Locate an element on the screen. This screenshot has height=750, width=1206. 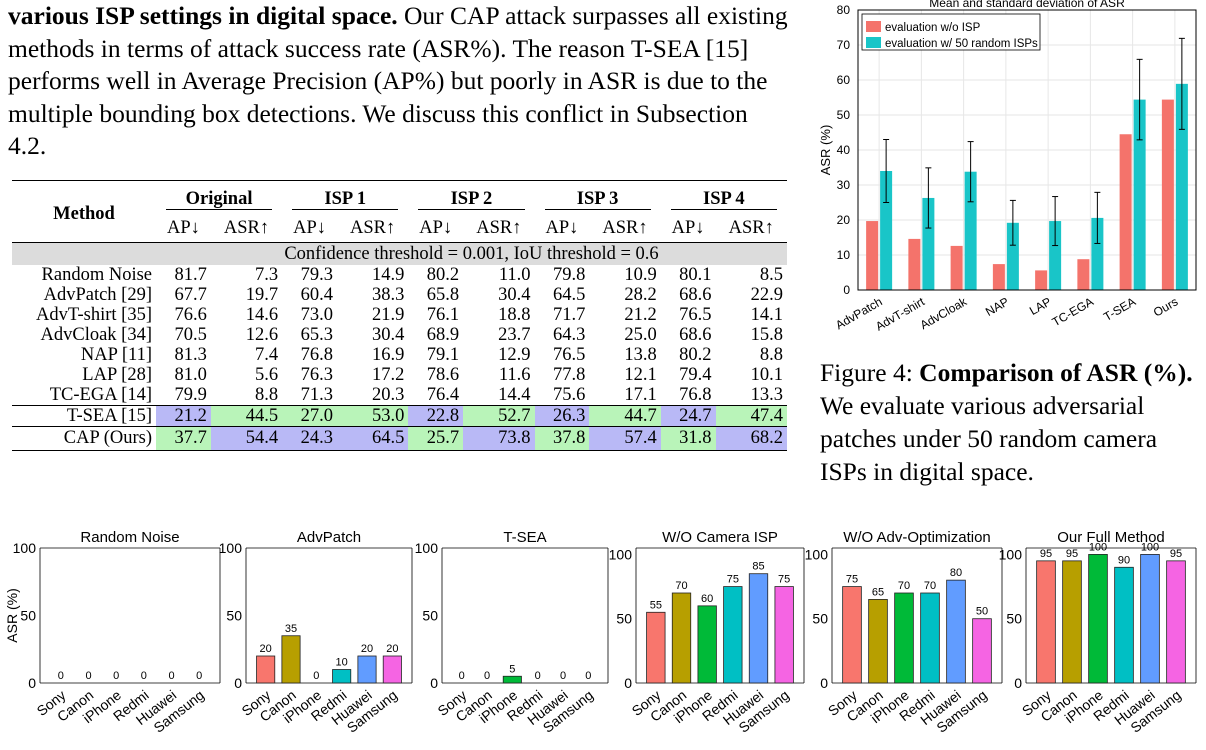
value-cell: 30.4 is located at coordinates (388, 334).